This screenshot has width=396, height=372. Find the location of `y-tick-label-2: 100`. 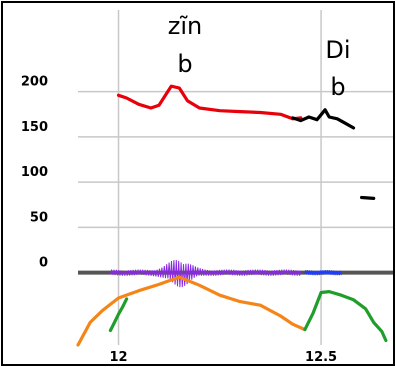

y-tick-label-2: 100 is located at coordinates (34, 172).